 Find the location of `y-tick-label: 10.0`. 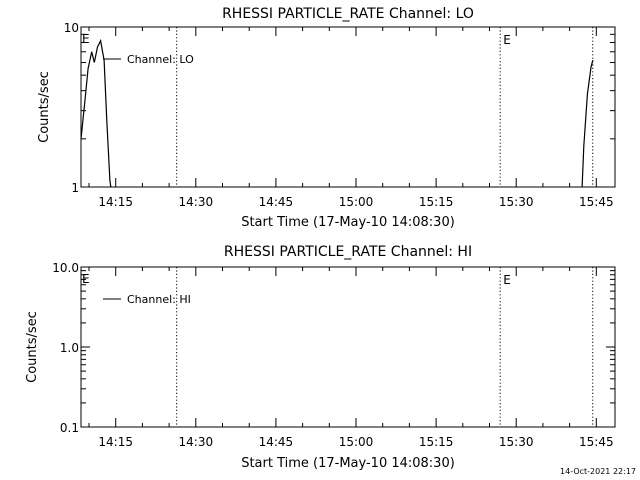

y-tick-label: 10.0 is located at coordinates (65, 268).